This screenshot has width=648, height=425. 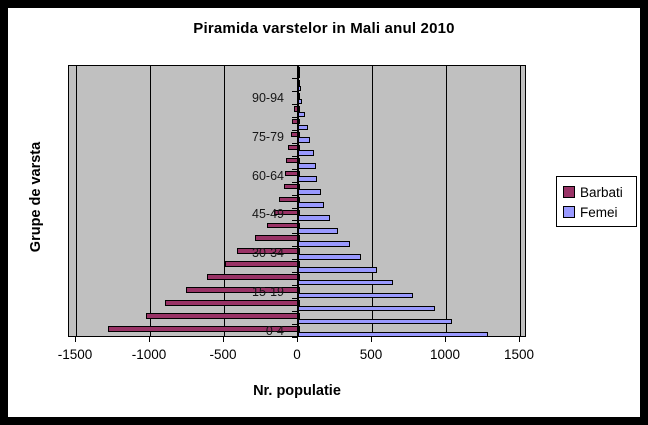 What do you see at coordinates (149, 339) in the screenshot?
I see `x-axis-tick--1000` at bounding box center [149, 339].